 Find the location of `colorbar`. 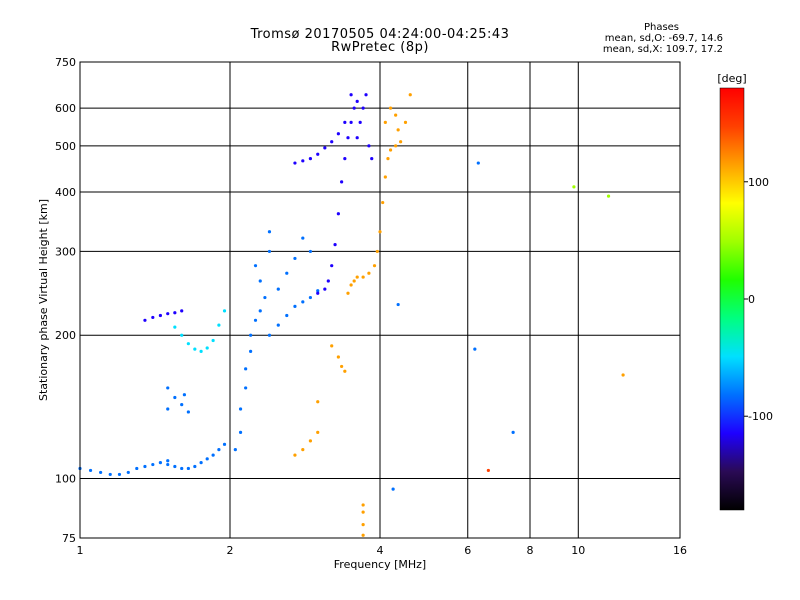

colorbar is located at coordinates (732, 299).